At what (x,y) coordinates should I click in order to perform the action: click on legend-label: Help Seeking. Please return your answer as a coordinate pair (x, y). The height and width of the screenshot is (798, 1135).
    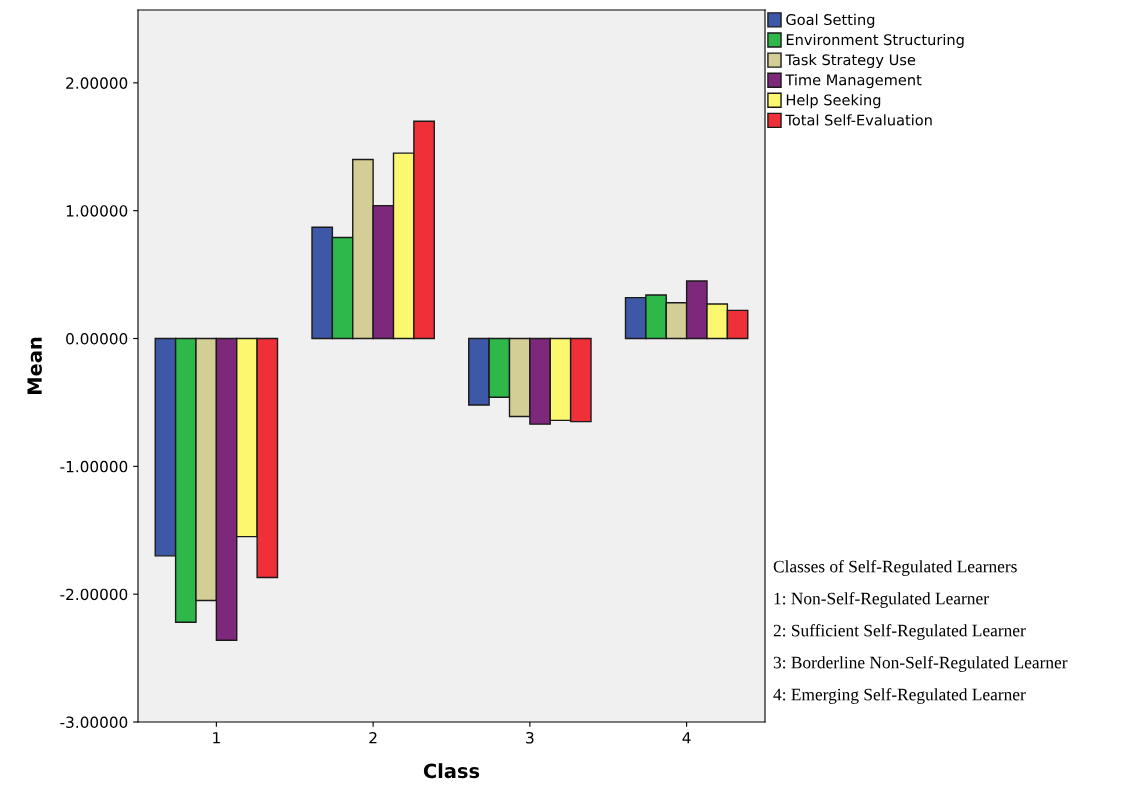
    Looking at the image, I should click on (833, 101).